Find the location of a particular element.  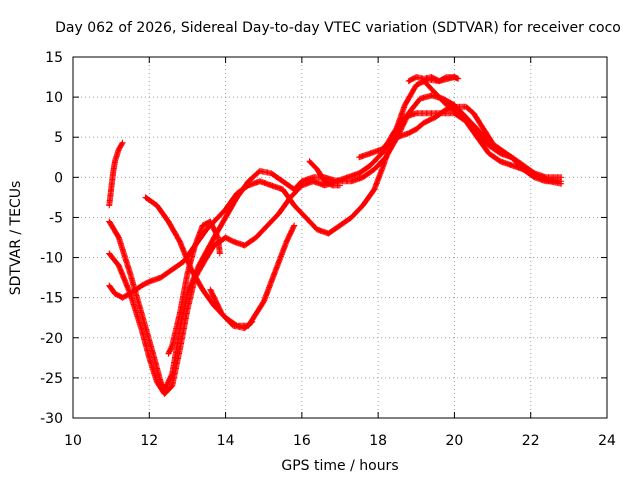

y-tick-label: 0 is located at coordinates (58, 178).